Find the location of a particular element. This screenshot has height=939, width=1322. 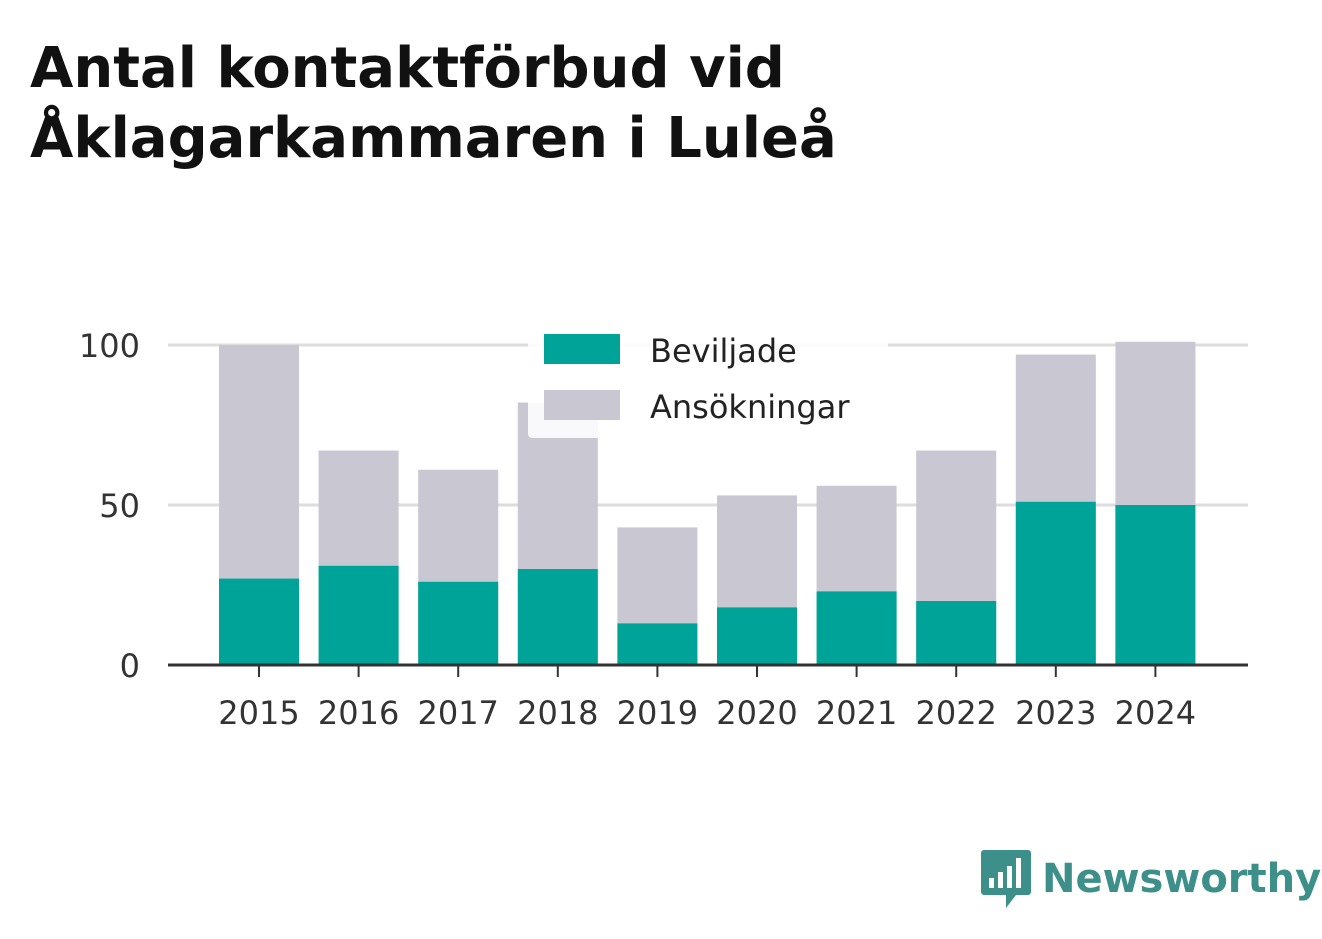

bar-beviljade-2020 is located at coordinates (757, 636).